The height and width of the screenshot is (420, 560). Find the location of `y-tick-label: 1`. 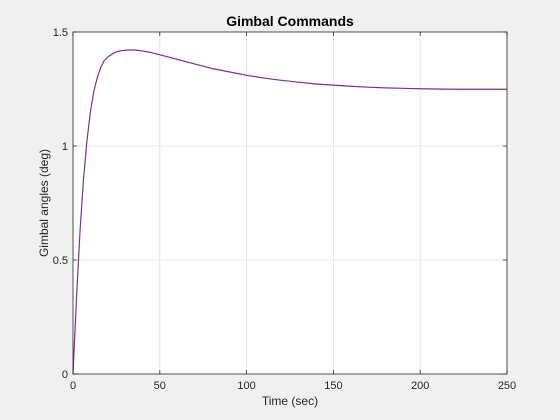

y-tick-label: 1 is located at coordinates (65, 147).